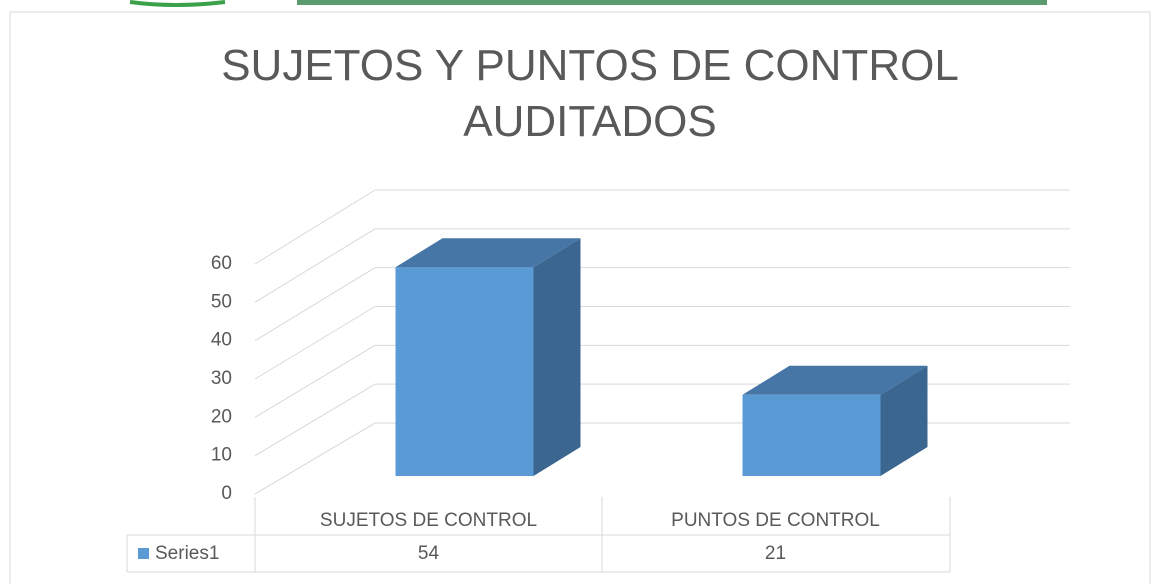 Image resolution: width=1159 pixels, height=584 pixels. What do you see at coordinates (590, 93) in the screenshot?
I see `chart-title: SUJETOS Y PUNTOS DE CONTROL AUDITADOS` at bounding box center [590, 93].